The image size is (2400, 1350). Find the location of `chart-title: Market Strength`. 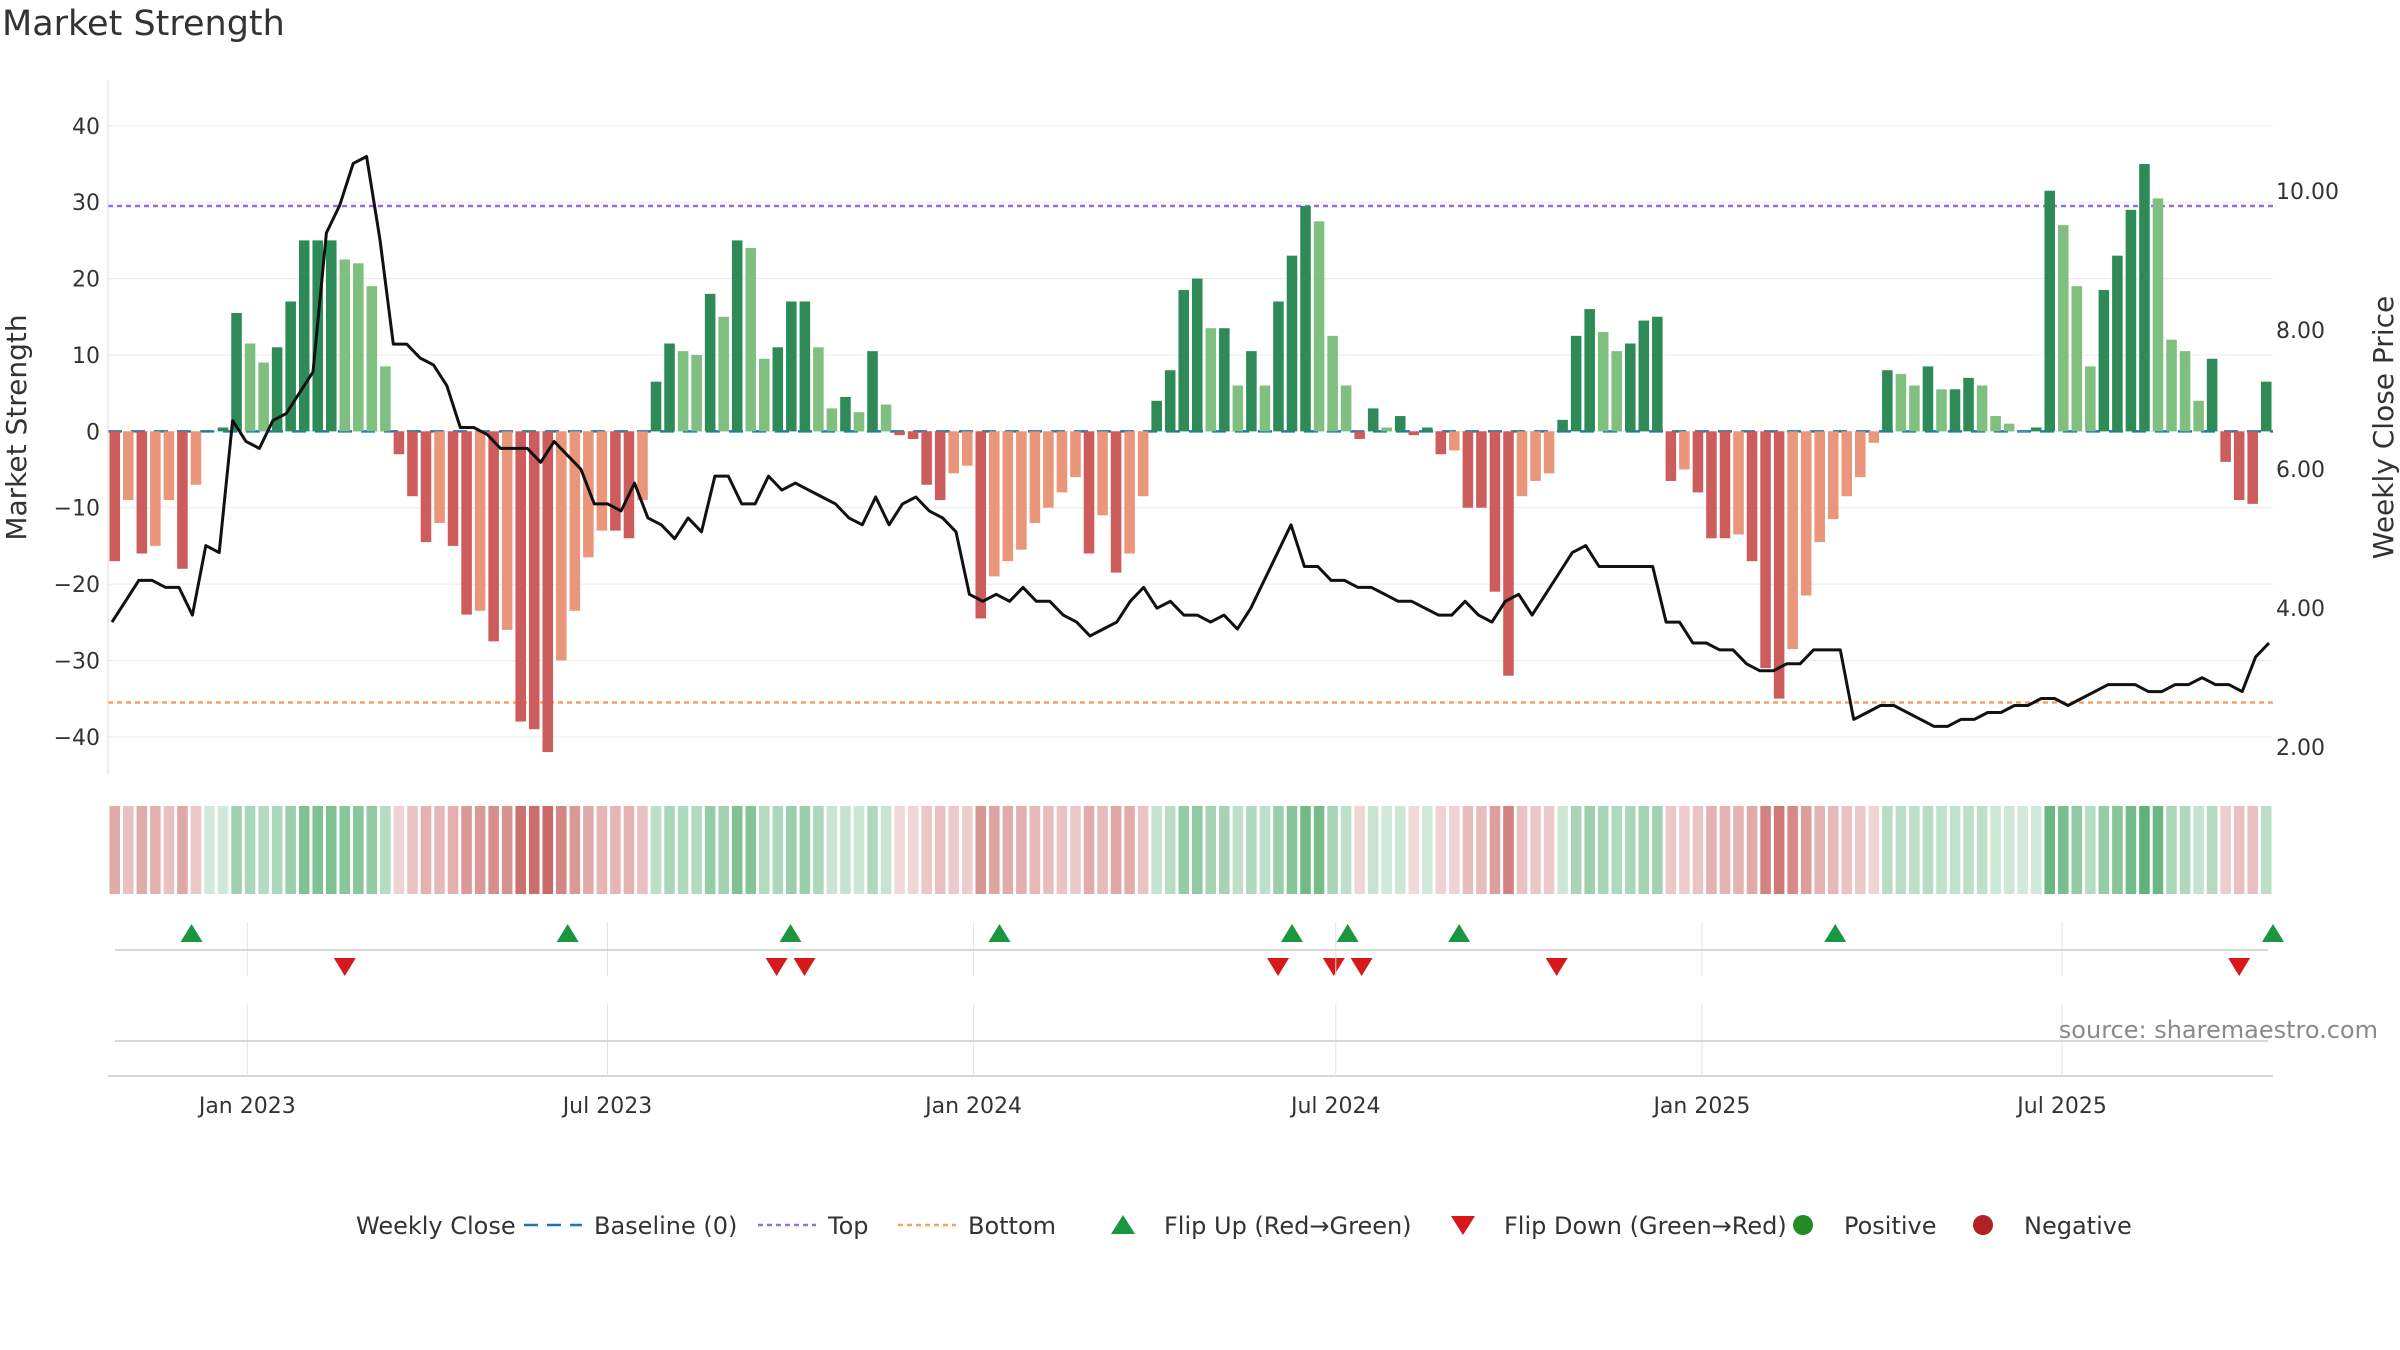

chart-title: Market Strength is located at coordinates (143, 24).